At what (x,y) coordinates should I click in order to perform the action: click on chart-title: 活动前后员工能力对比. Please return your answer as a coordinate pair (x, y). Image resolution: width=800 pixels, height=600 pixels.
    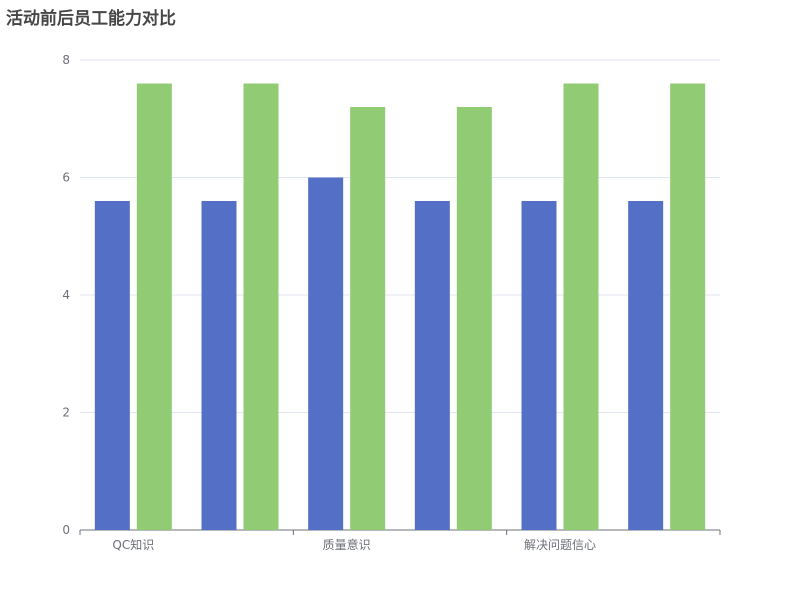
    Looking at the image, I should click on (91, 19).